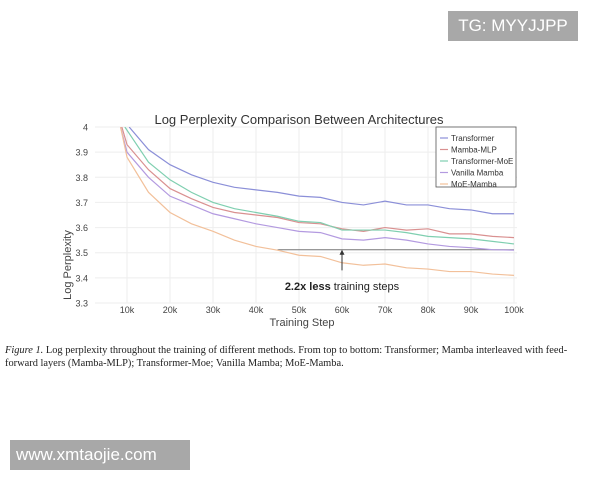 Image resolution: width=600 pixels, height=480 pixels. Describe the element at coordinates (85, 128) in the screenshot. I see `y-tick-label: 4` at that location.